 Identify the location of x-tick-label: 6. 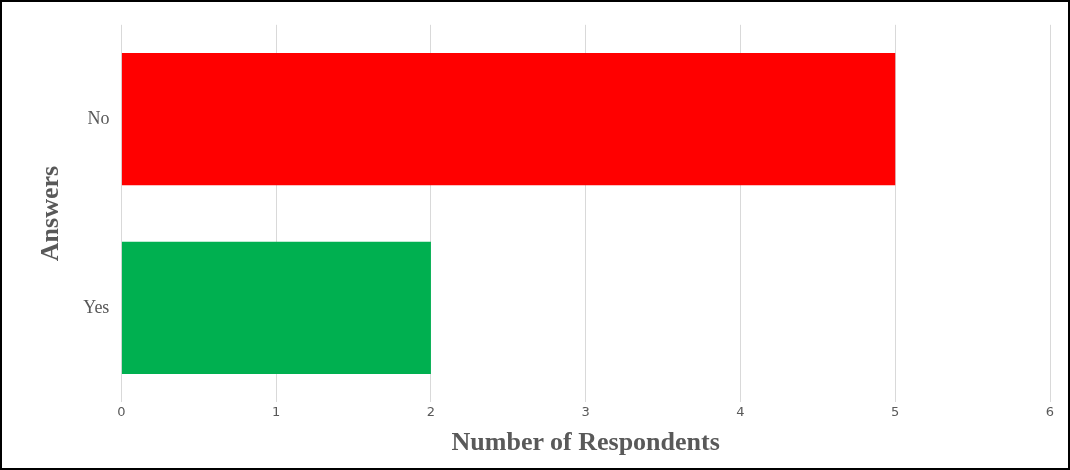
(1050, 412).